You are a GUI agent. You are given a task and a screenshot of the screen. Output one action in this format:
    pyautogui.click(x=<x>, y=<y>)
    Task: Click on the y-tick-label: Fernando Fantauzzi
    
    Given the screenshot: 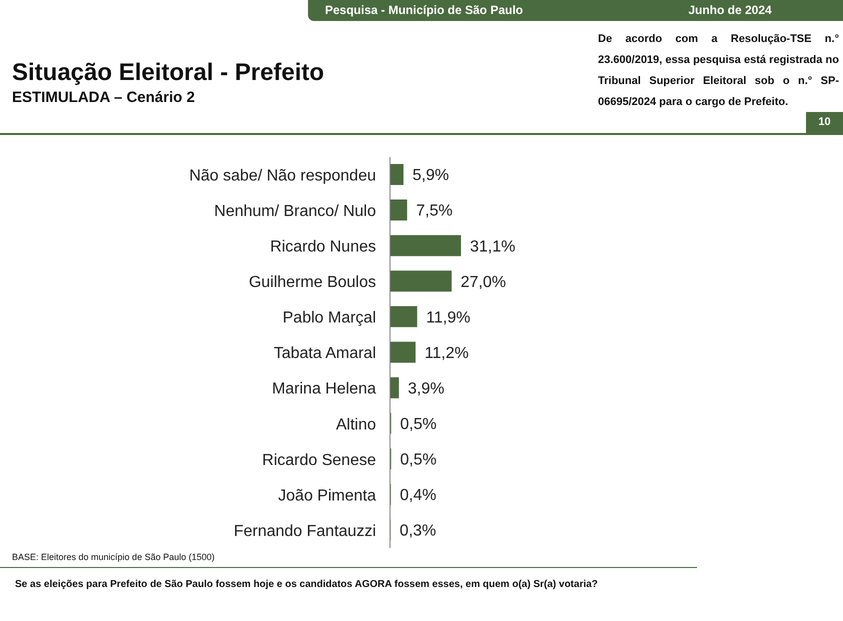 What is the action you would take?
    pyautogui.click(x=305, y=531)
    